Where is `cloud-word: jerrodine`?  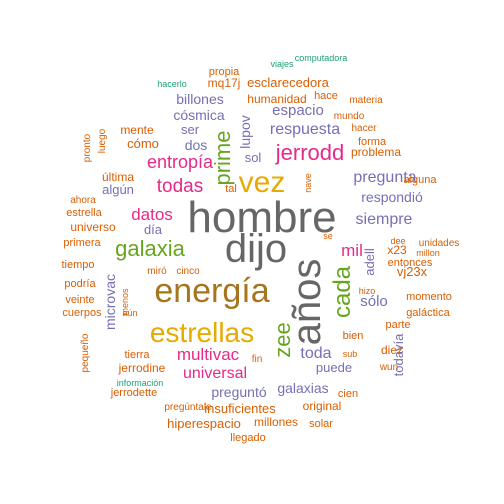 cloud-word: jerrodine is located at coordinates (142, 368).